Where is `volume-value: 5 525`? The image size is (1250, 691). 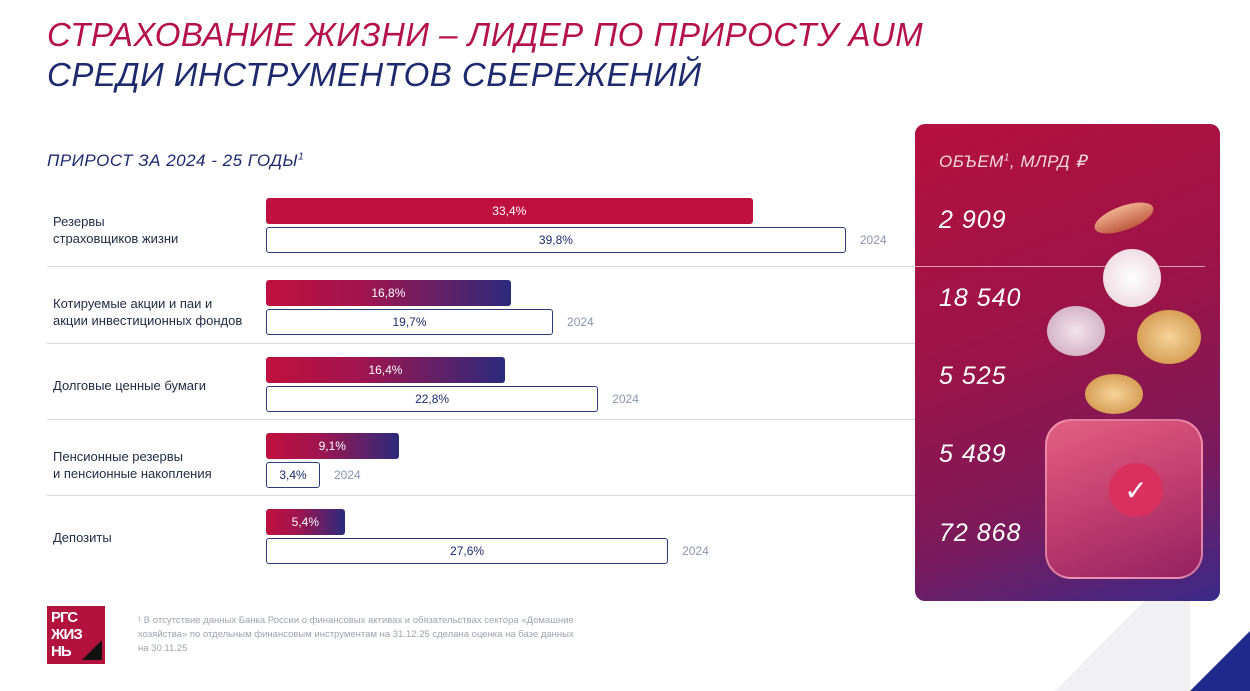
volume-value: 5 525 is located at coordinates (973, 376).